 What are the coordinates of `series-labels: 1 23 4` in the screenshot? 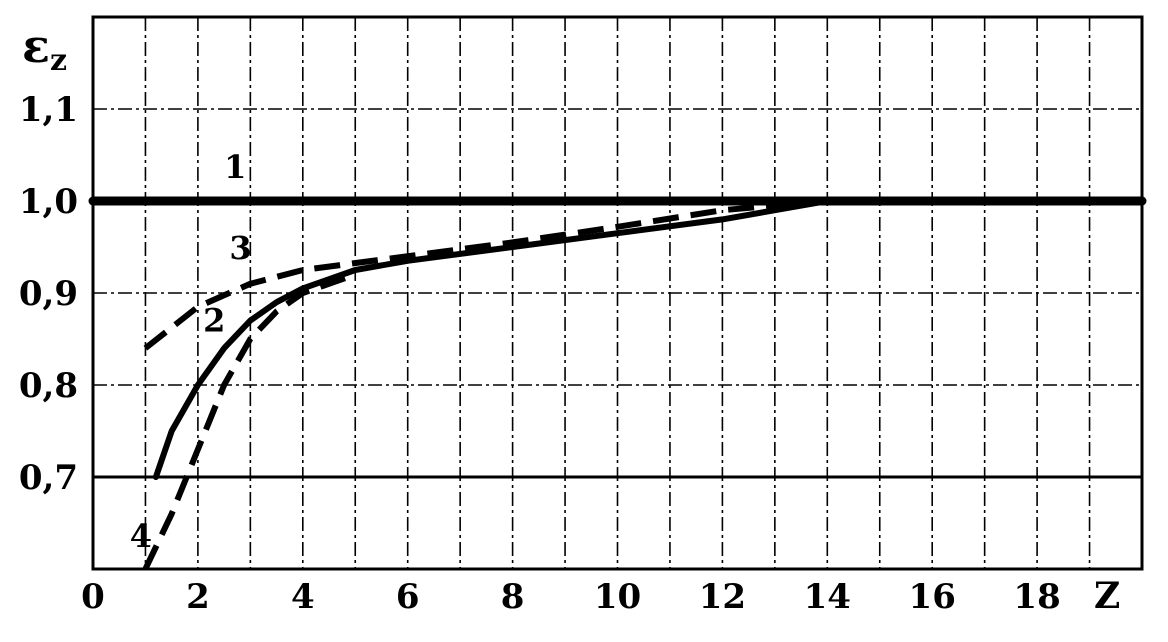 It's located at (191, 351).